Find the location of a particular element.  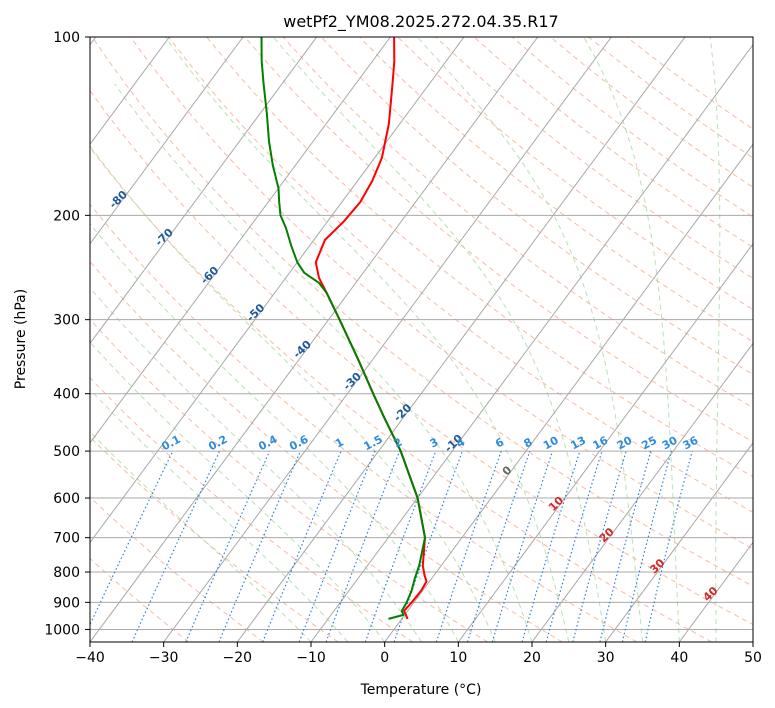

mixing-ratio-label: 25 is located at coordinates (649, 443).